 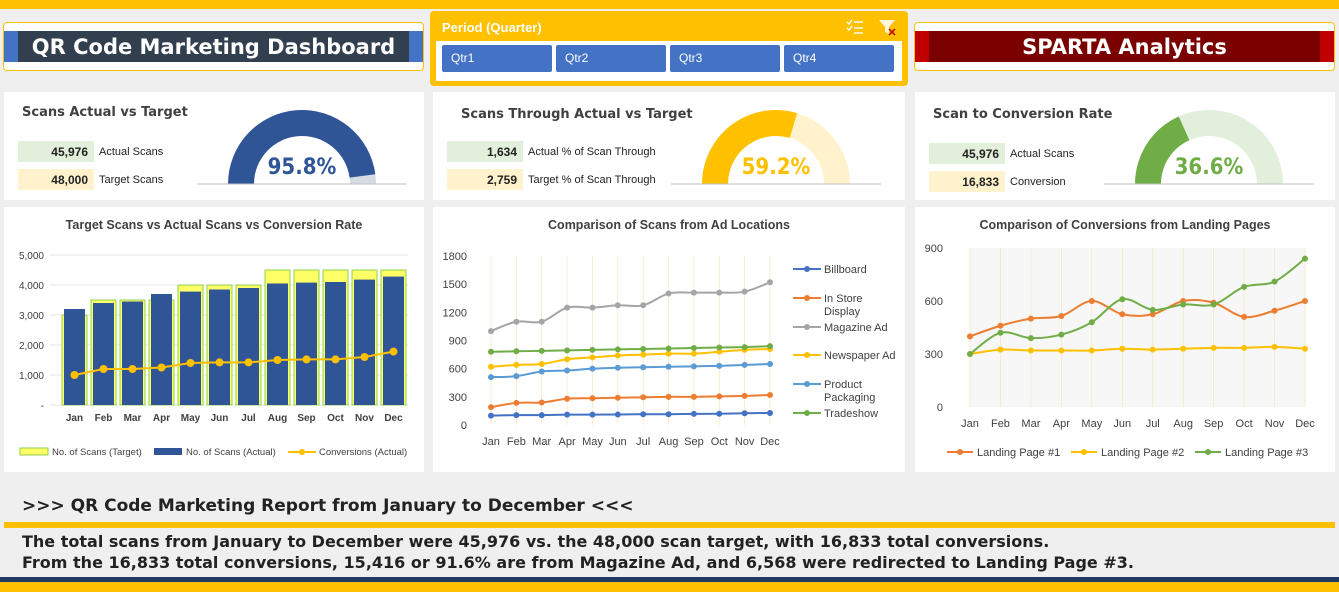 What do you see at coordinates (34, 451) in the screenshot?
I see `legend-swatch-target` at bounding box center [34, 451].